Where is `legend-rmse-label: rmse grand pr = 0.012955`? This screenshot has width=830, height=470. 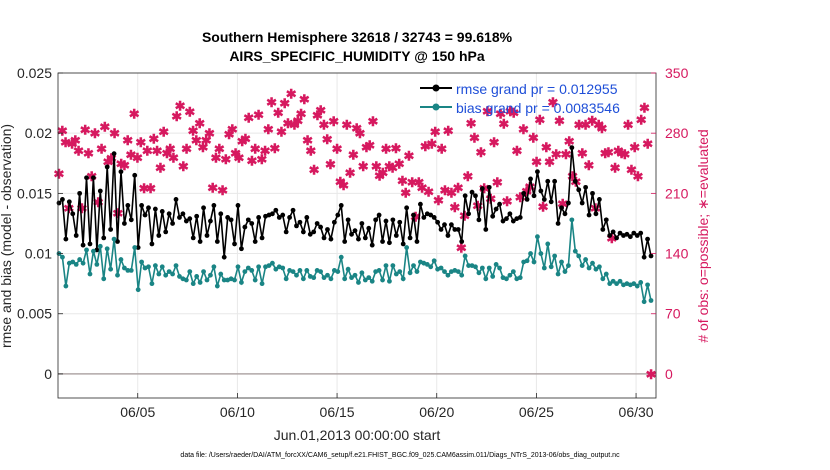
legend-rmse-label: rmse grand pr = 0.012955 is located at coordinates (537, 89).